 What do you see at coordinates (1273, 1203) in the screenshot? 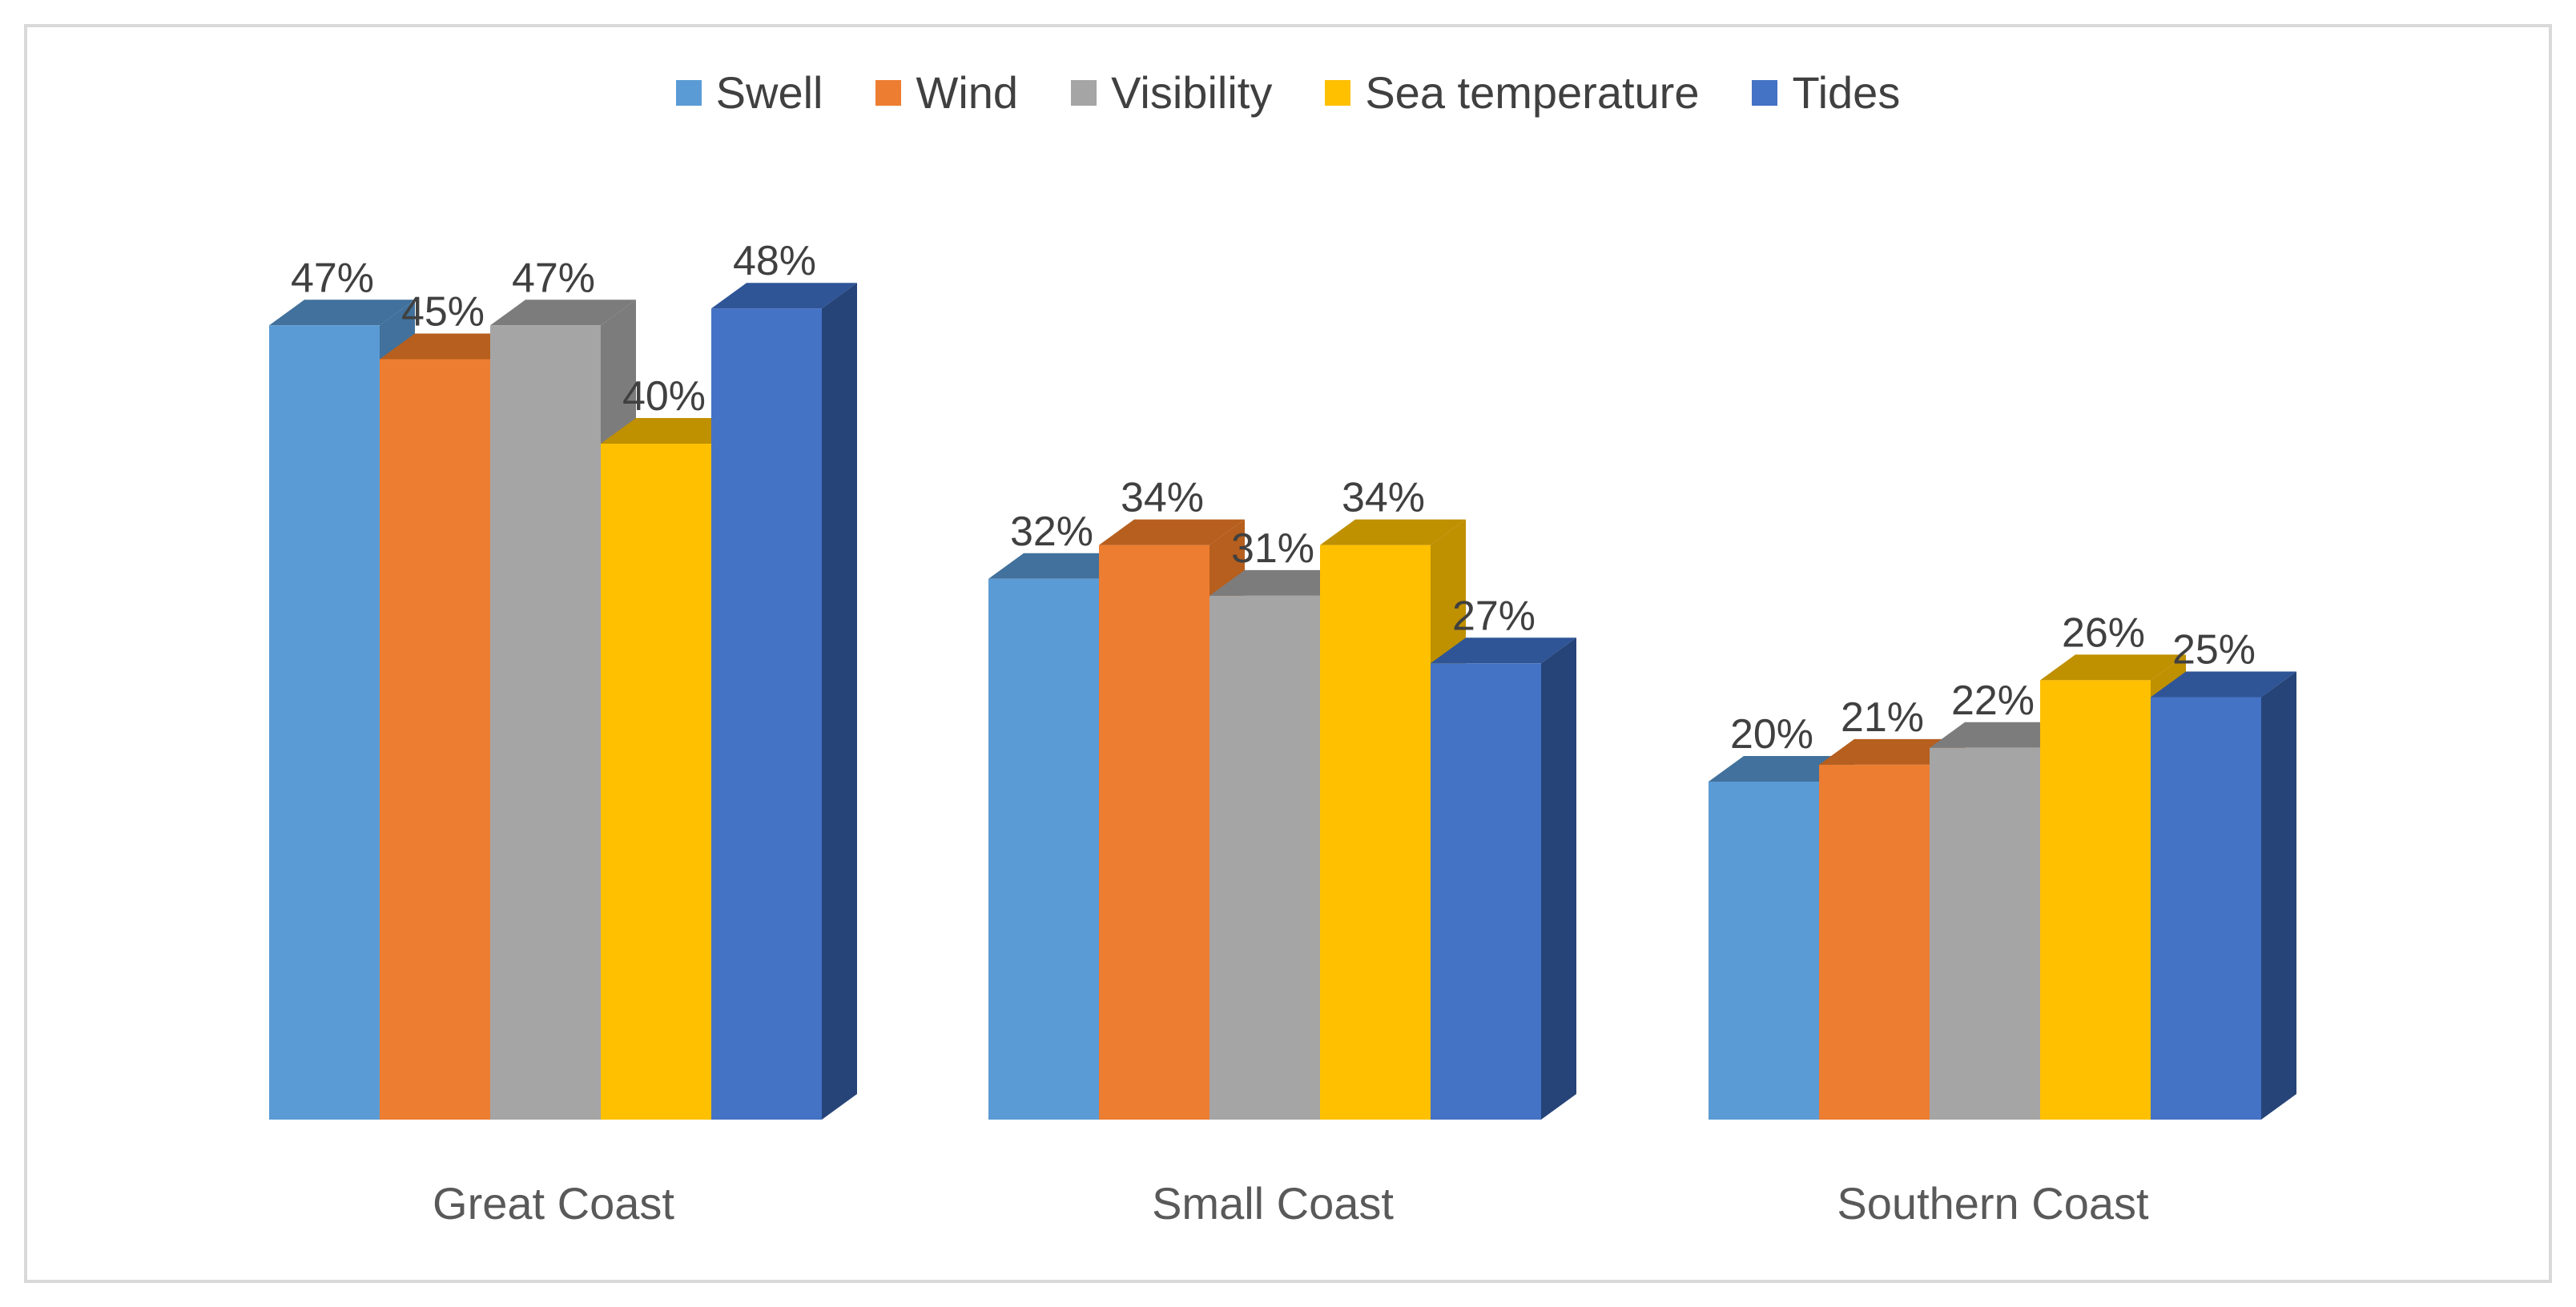
I see `category-label: Small Coast` at bounding box center [1273, 1203].